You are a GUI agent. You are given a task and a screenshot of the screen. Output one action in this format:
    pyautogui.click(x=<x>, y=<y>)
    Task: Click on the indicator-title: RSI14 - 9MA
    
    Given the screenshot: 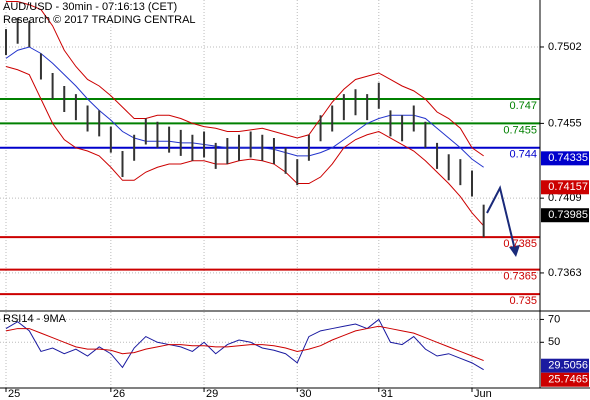 What is the action you would take?
    pyautogui.click(x=35, y=319)
    